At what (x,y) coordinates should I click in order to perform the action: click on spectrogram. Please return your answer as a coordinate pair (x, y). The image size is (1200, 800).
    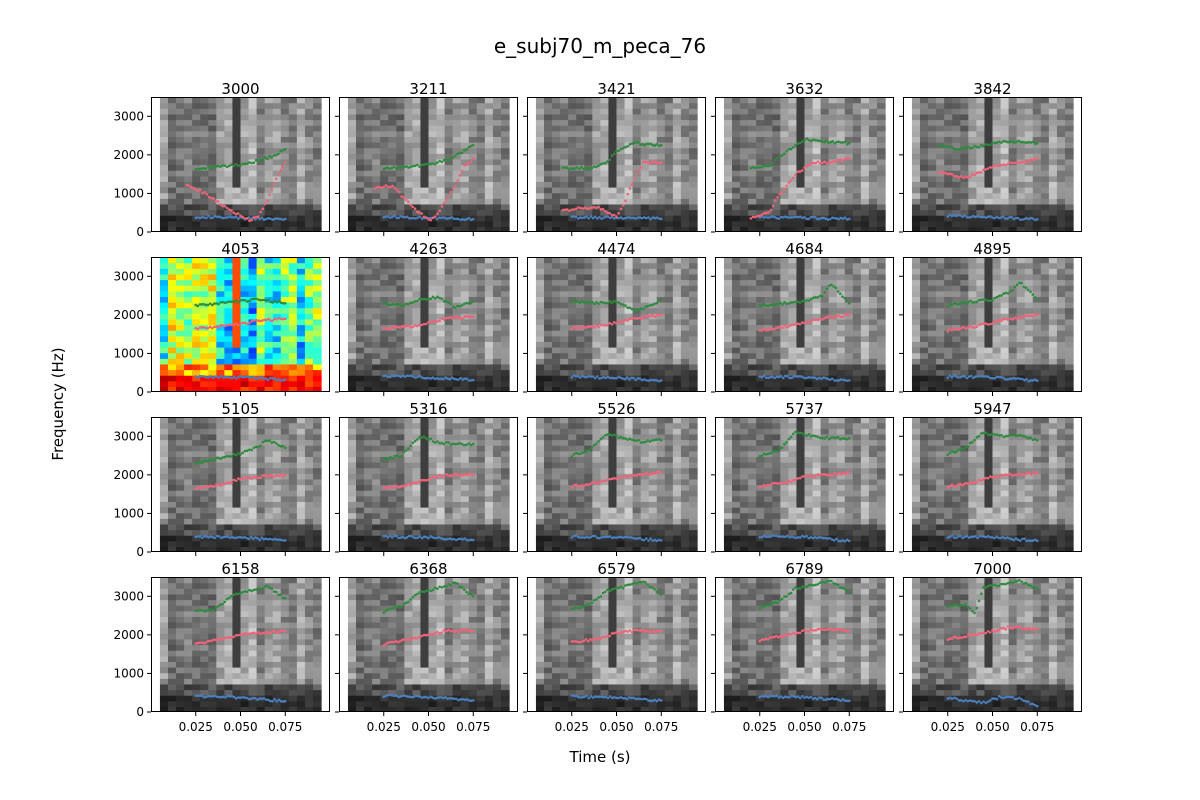
    Looking at the image, I should click on (428, 324).